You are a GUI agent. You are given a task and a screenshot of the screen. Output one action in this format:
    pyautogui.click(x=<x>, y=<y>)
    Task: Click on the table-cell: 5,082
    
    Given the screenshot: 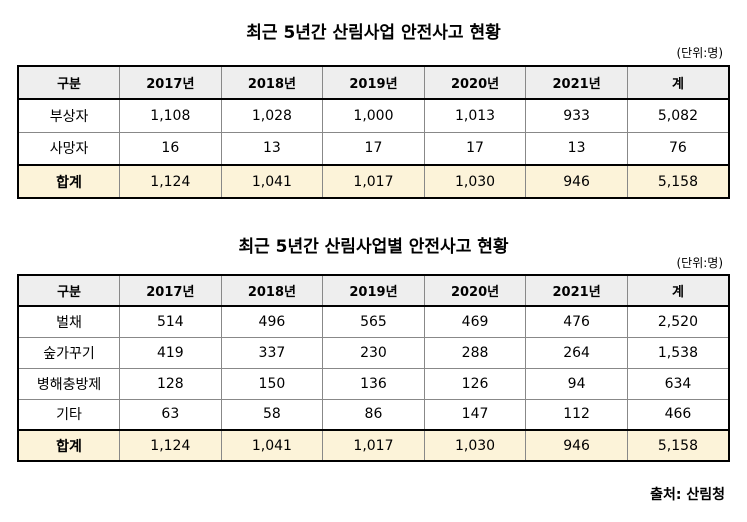 What is the action you would take?
    pyautogui.click(x=678, y=115)
    